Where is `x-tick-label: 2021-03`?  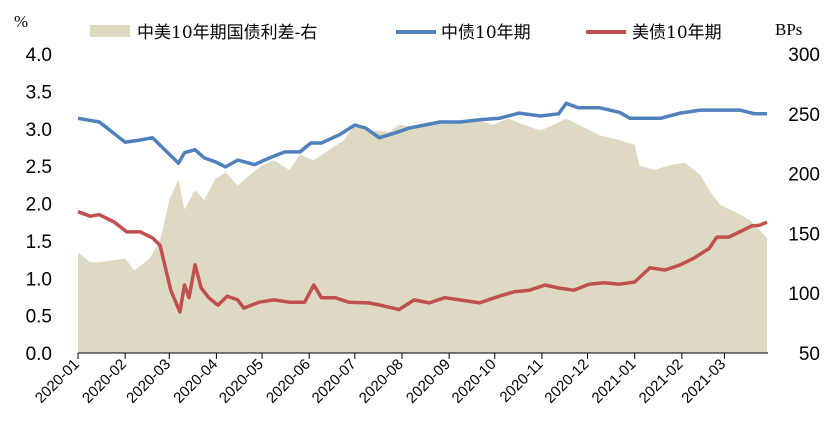 x-tick-label: 2021-03 is located at coordinates (703, 381).